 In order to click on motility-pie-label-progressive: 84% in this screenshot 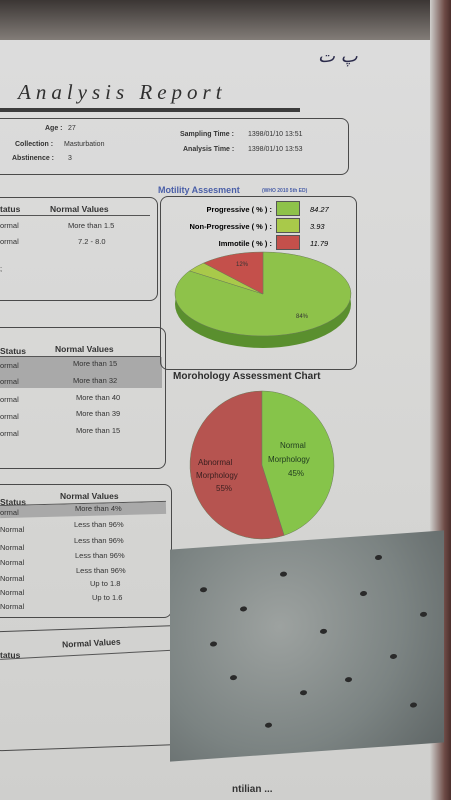, I will do `click(302, 317)`.